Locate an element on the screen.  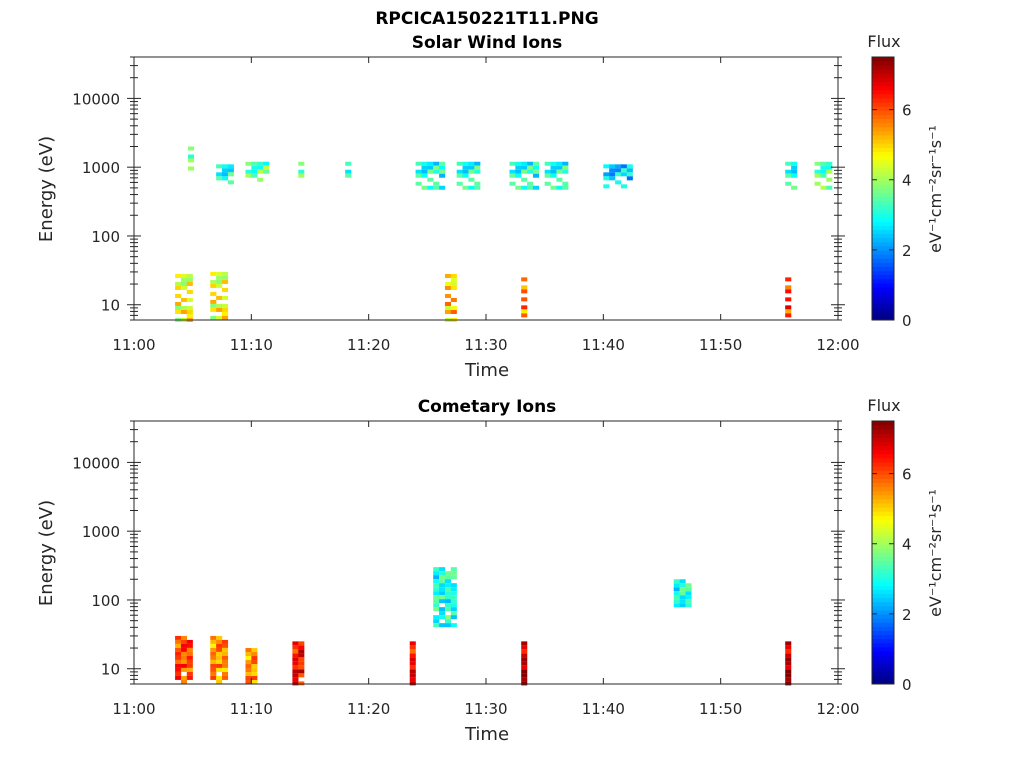
x-tick-label: 12:00 is located at coordinates (837, 709).